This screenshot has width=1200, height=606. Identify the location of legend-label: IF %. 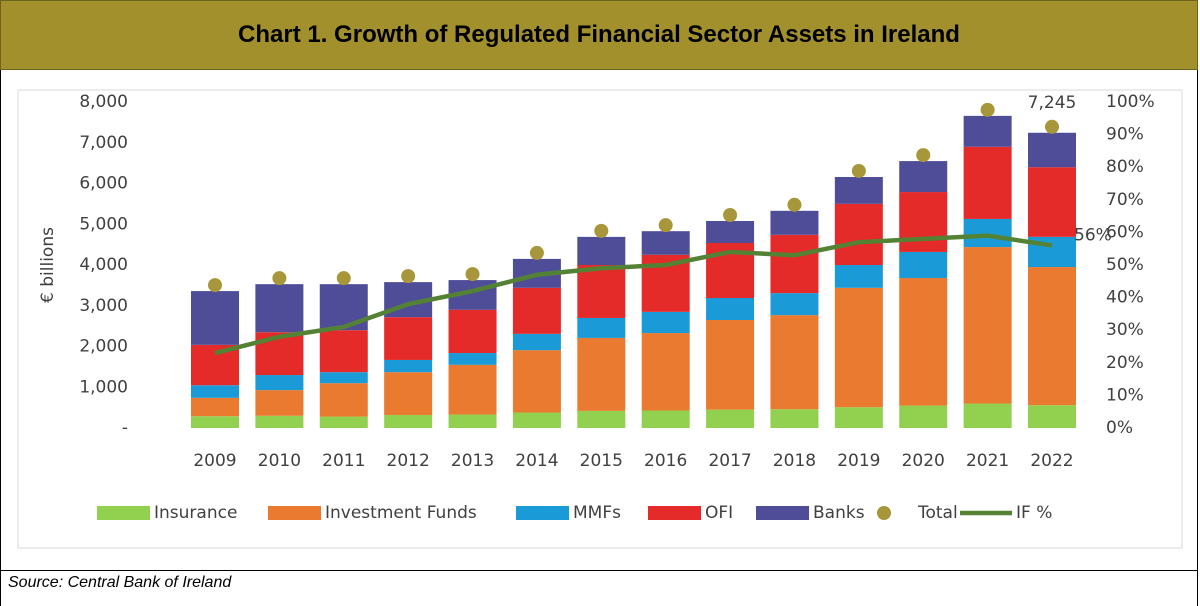
(1034, 513).